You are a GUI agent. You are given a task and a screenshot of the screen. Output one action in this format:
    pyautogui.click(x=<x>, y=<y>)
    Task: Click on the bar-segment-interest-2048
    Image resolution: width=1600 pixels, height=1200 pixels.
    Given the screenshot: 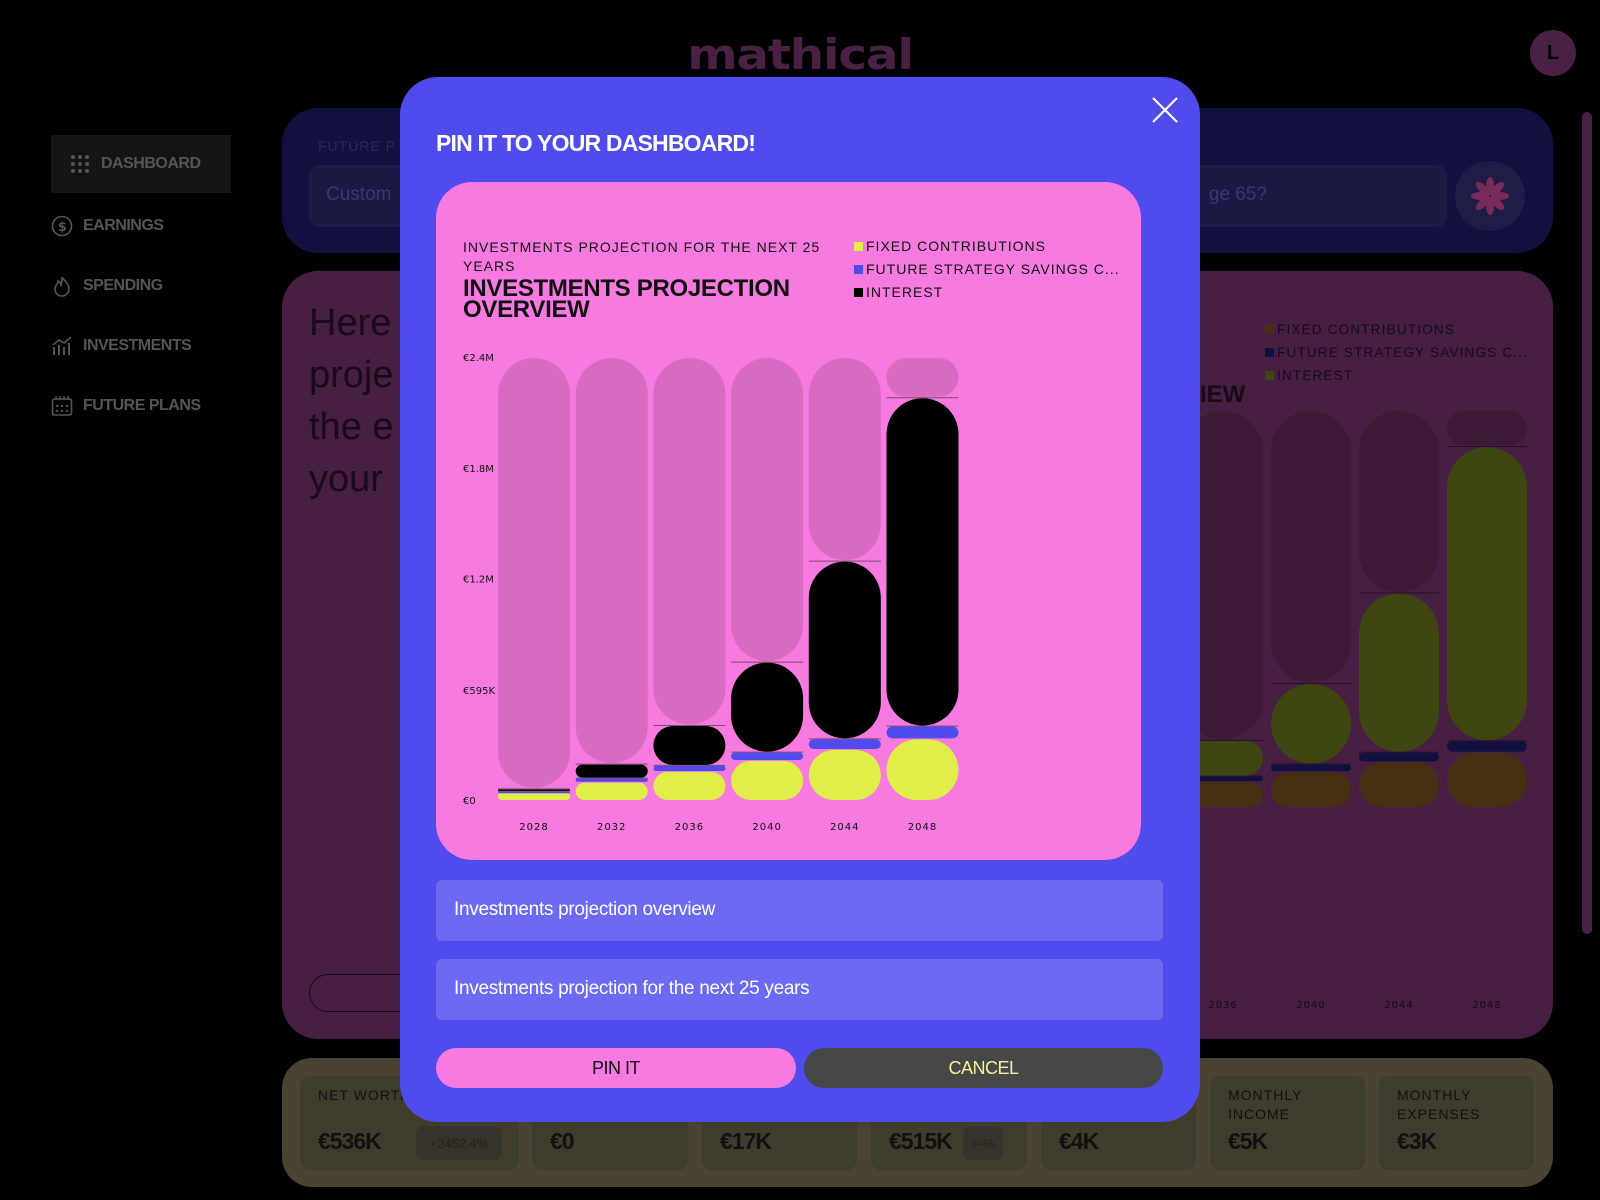 What is the action you would take?
    pyautogui.click(x=1487, y=594)
    